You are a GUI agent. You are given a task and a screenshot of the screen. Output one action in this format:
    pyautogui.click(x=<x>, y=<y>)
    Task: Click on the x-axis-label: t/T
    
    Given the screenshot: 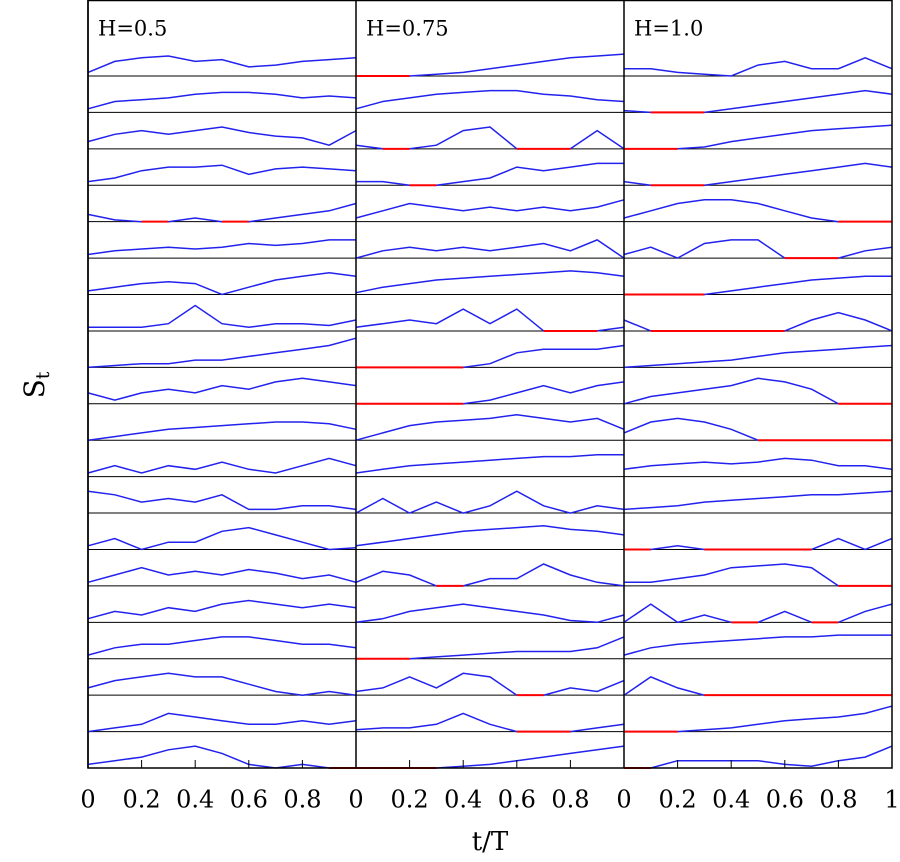 What is the action you would take?
    pyautogui.click(x=490, y=842)
    